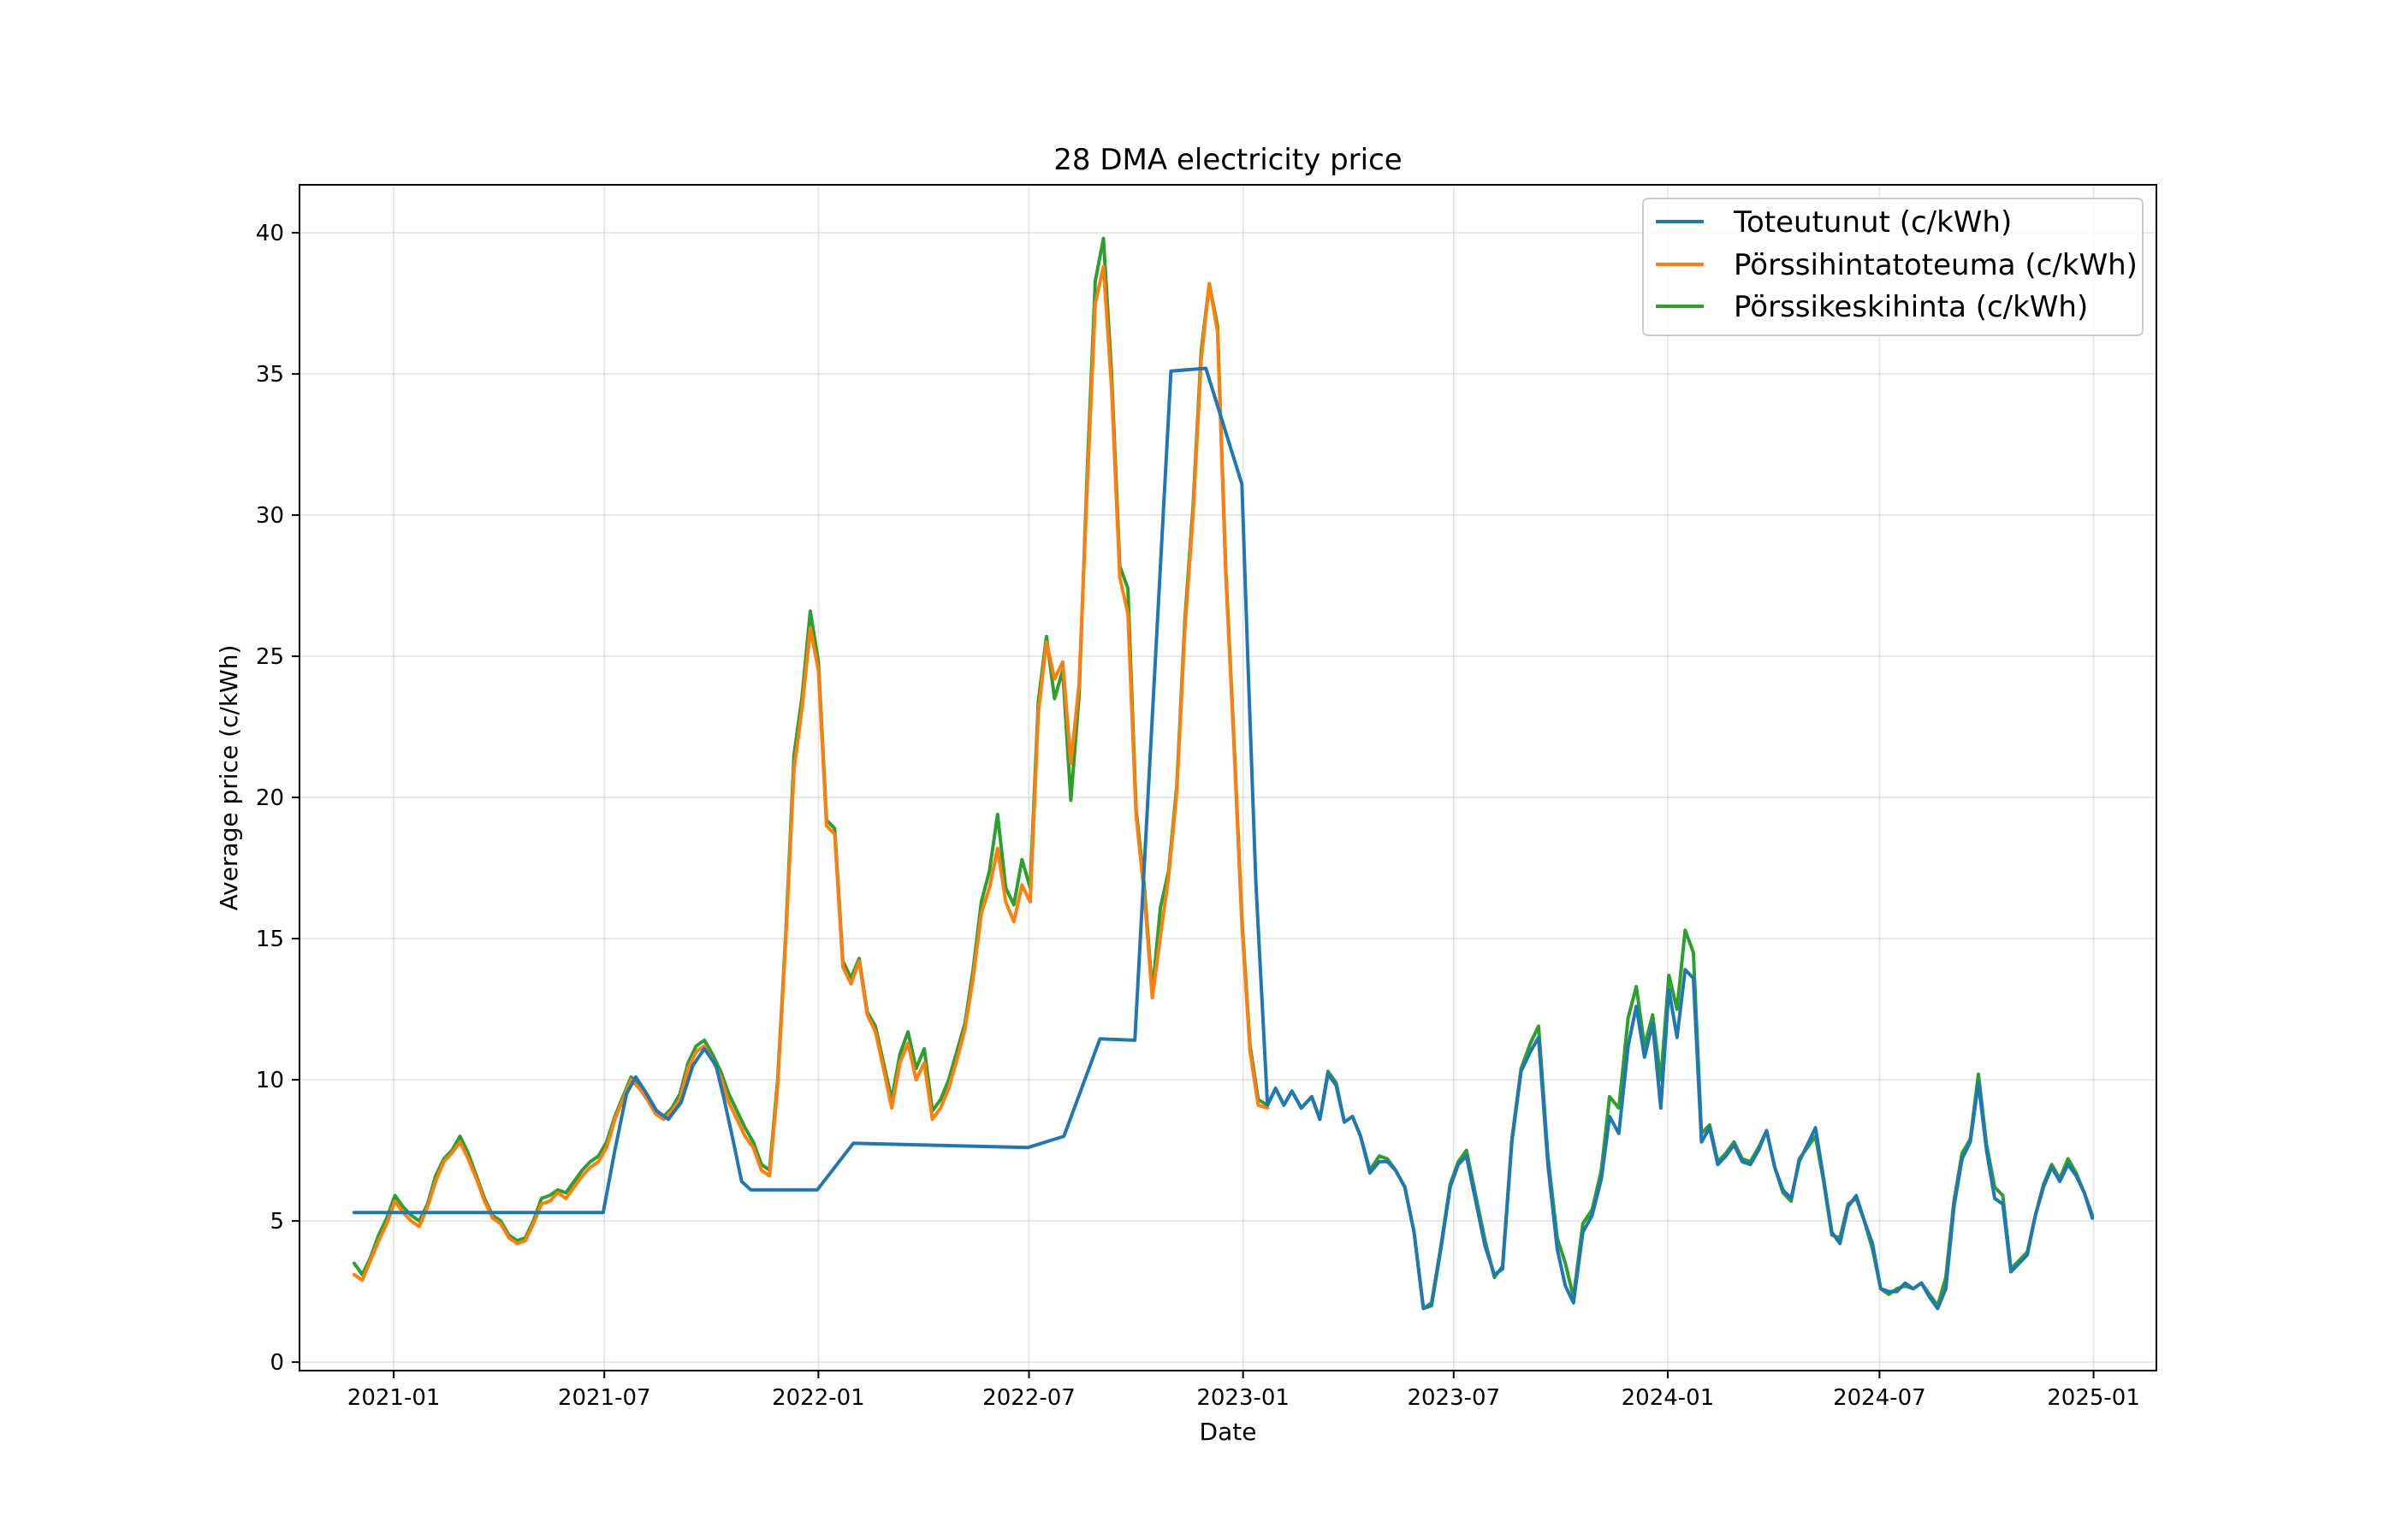 This screenshot has width=2396, height=1540. What do you see at coordinates (1453, 1398) in the screenshot?
I see `x-tick-label: 2023-07` at bounding box center [1453, 1398].